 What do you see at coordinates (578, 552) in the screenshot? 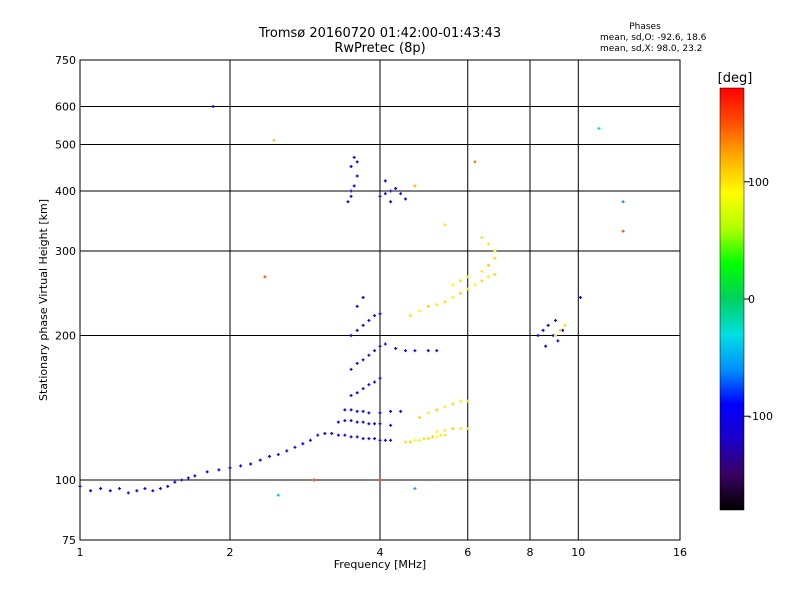
I see `x-tick-label: 10` at bounding box center [578, 552].